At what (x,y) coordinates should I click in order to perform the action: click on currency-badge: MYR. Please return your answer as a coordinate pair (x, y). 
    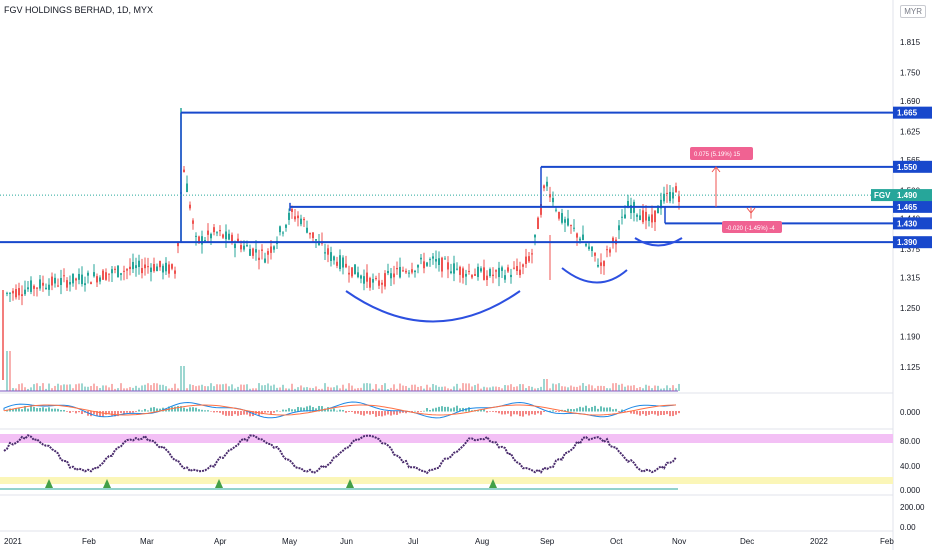
    Looking at the image, I should click on (913, 11).